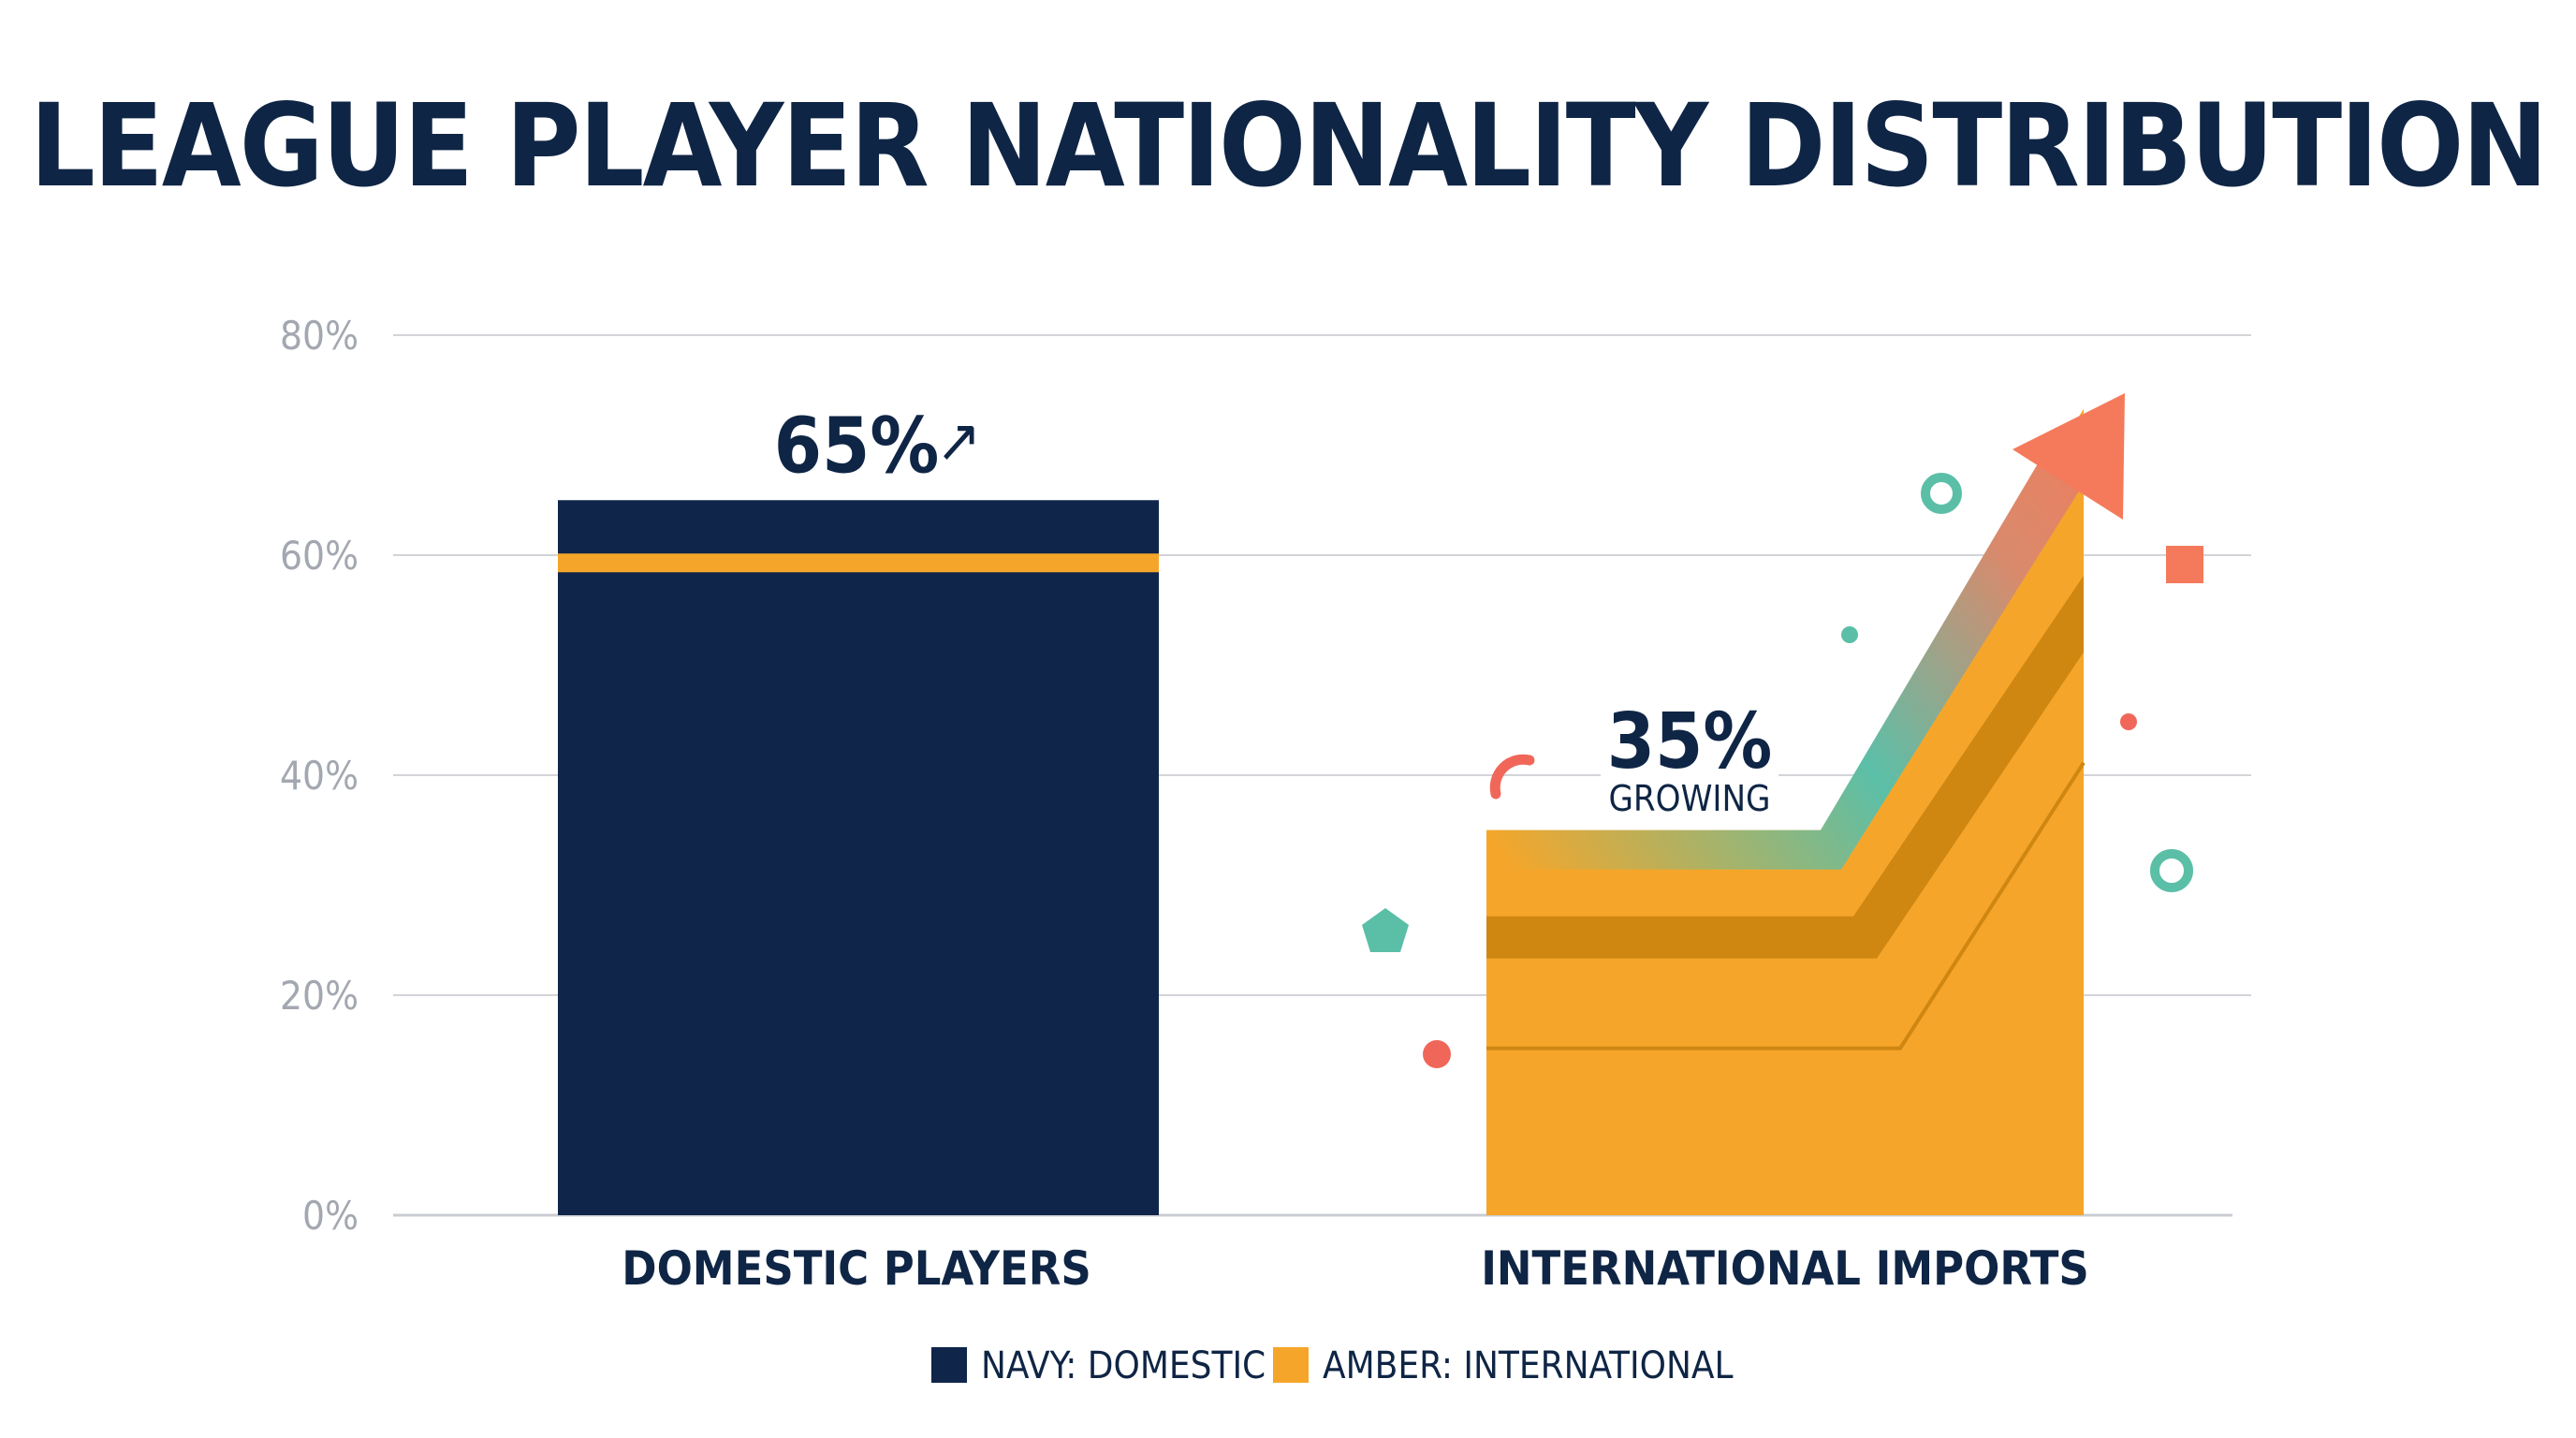  I want to click on bar-domestic-group, so click(858, 857).